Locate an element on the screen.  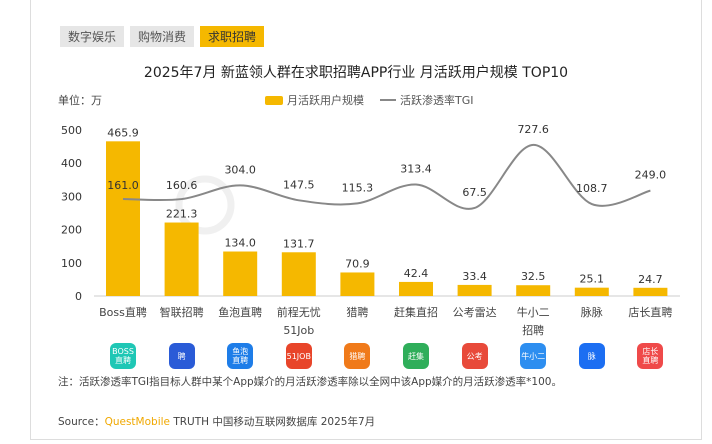
bar-value-label: 25.1 is located at coordinates (592, 279).